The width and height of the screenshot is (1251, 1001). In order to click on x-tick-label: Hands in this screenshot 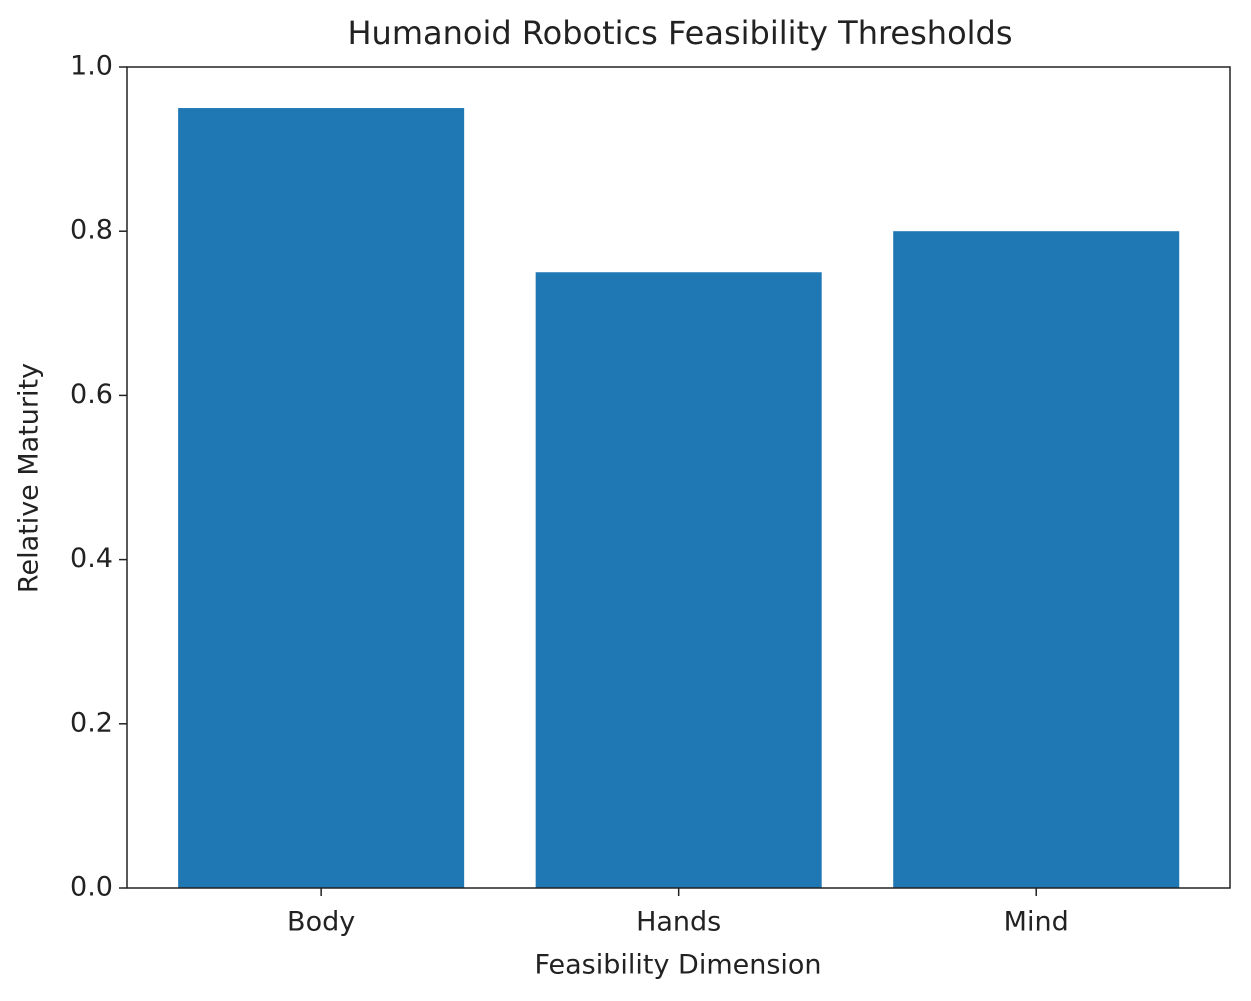, I will do `click(678, 922)`.